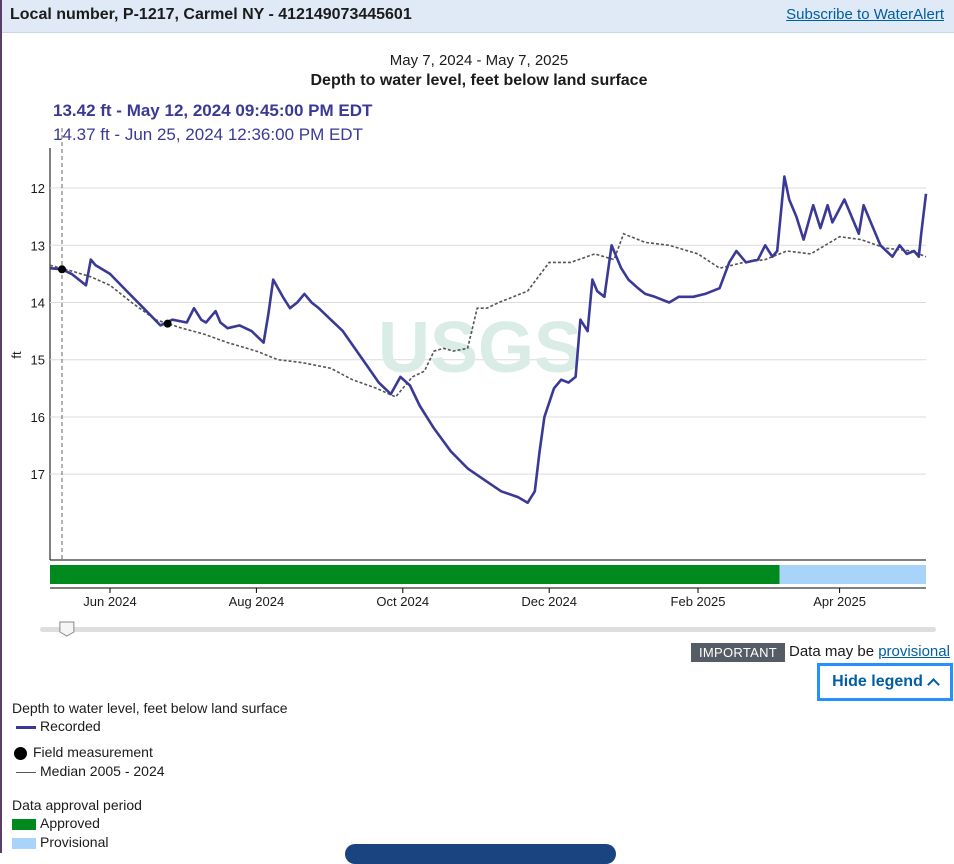 The width and height of the screenshot is (954, 864). What do you see at coordinates (38, 303) in the screenshot?
I see `y-tick-label-14: 14` at bounding box center [38, 303].